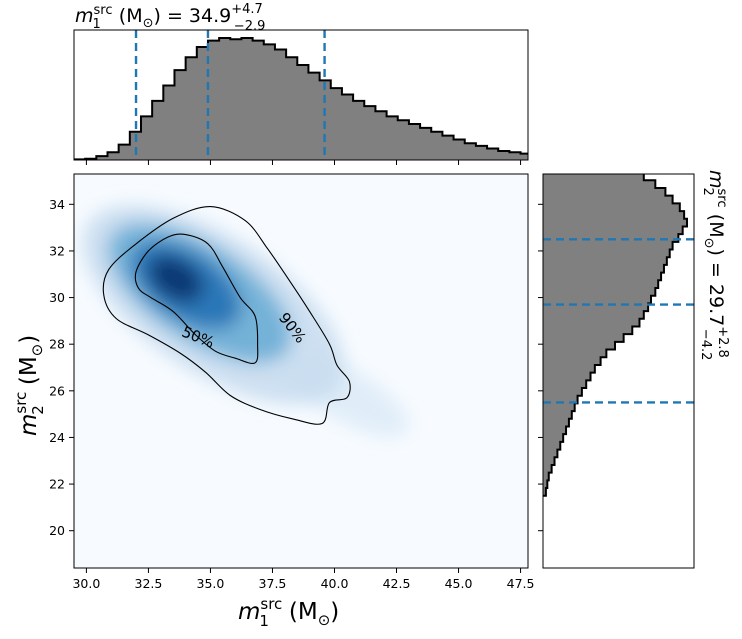 The height and width of the screenshot is (639, 742). I want to click on x-tick-label: 37.5, so click(273, 583).